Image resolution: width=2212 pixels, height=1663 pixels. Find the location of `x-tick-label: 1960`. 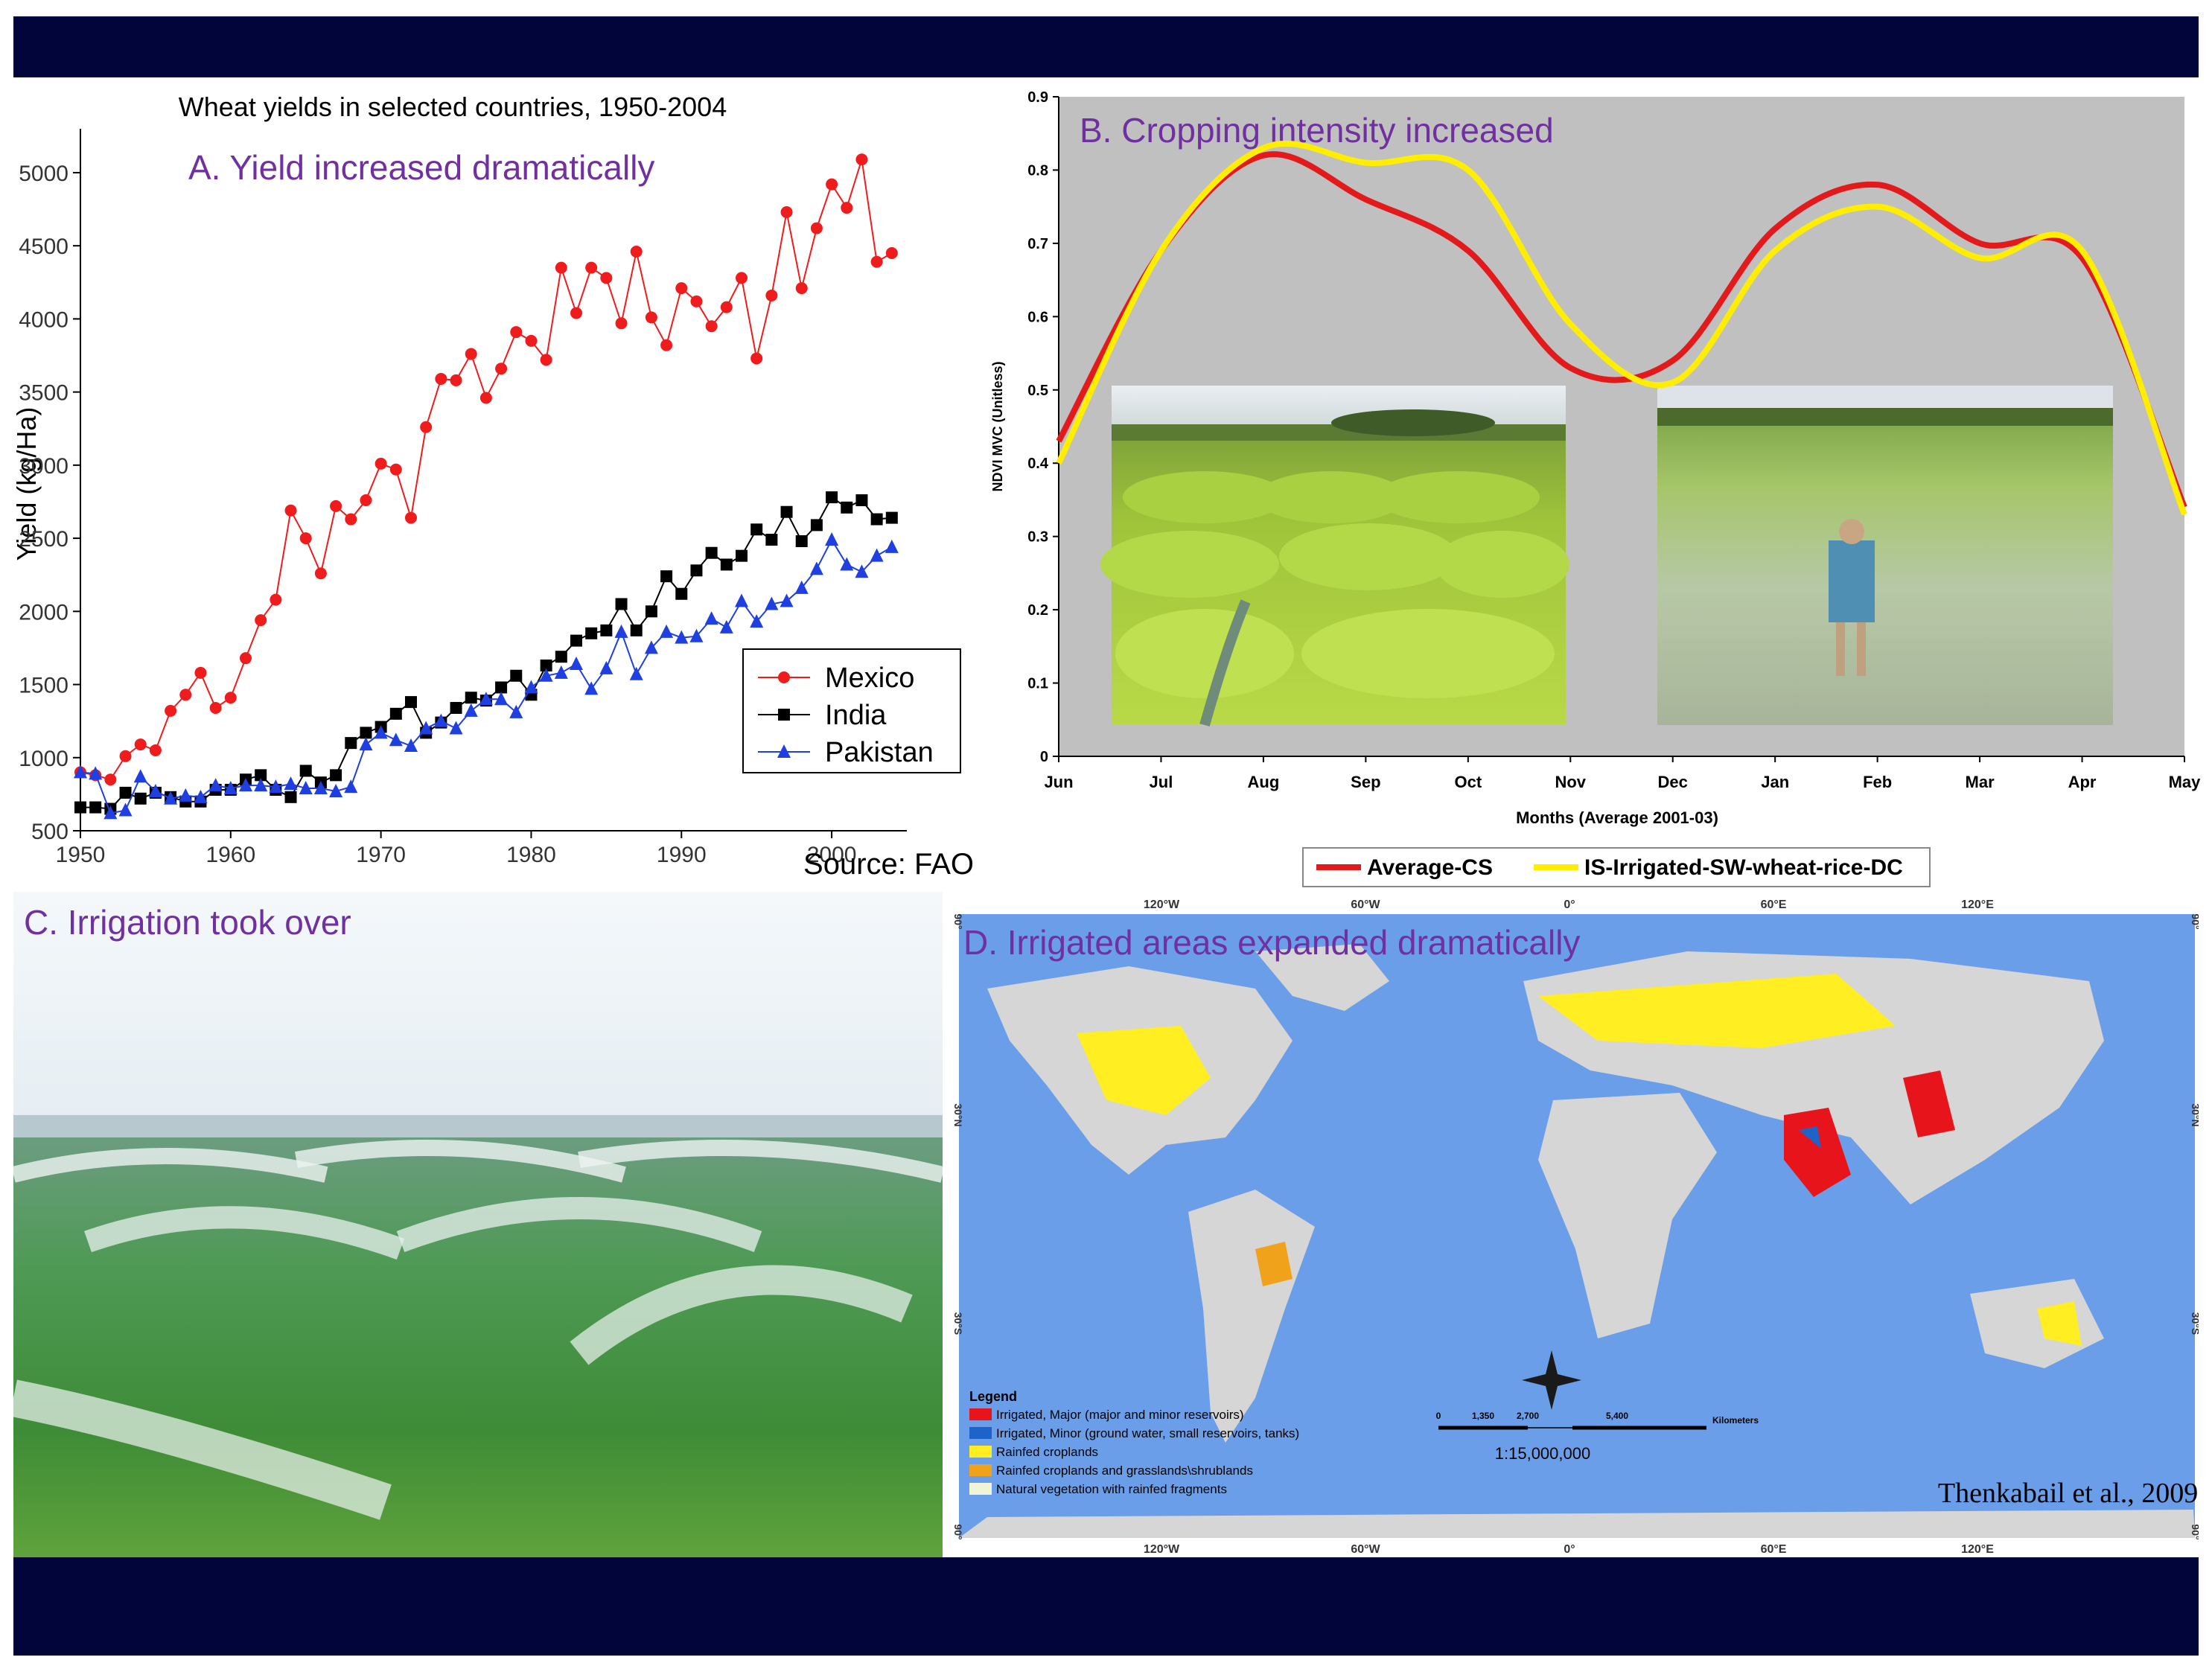

x-tick-label: 1960 is located at coordinates (230, 855).